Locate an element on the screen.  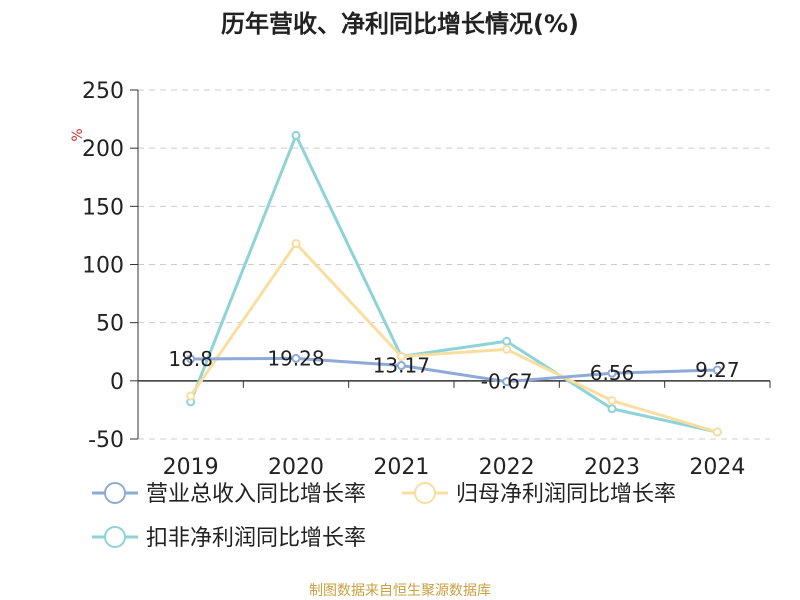
y-tick-label: 0 is located at coordinates (117, 382).